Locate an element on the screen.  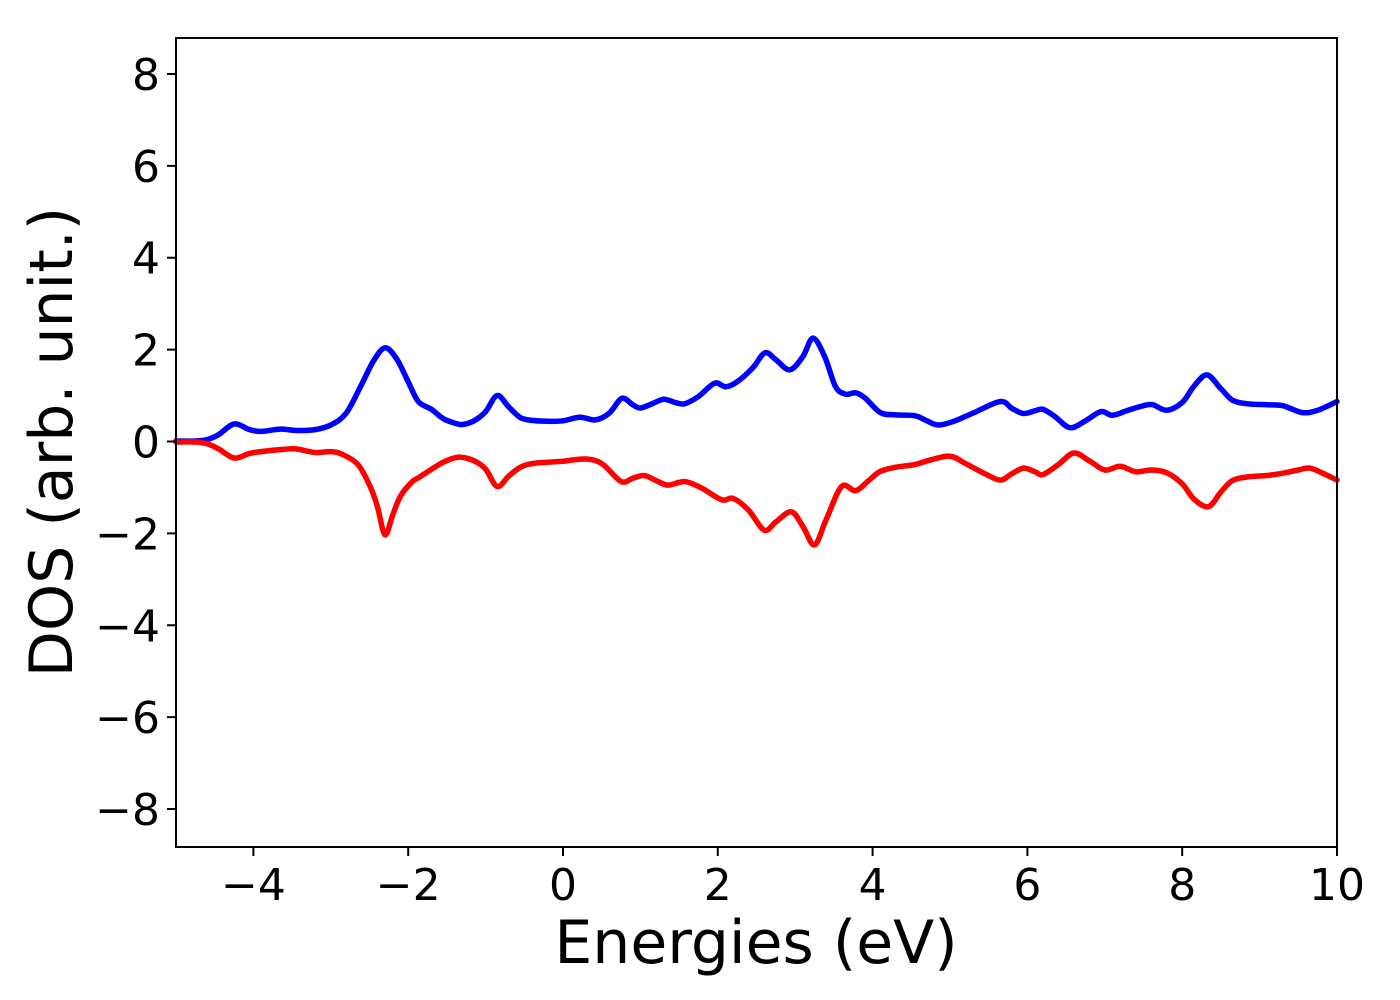
x-tick-label: −4 is located at coordinates (253, 885).